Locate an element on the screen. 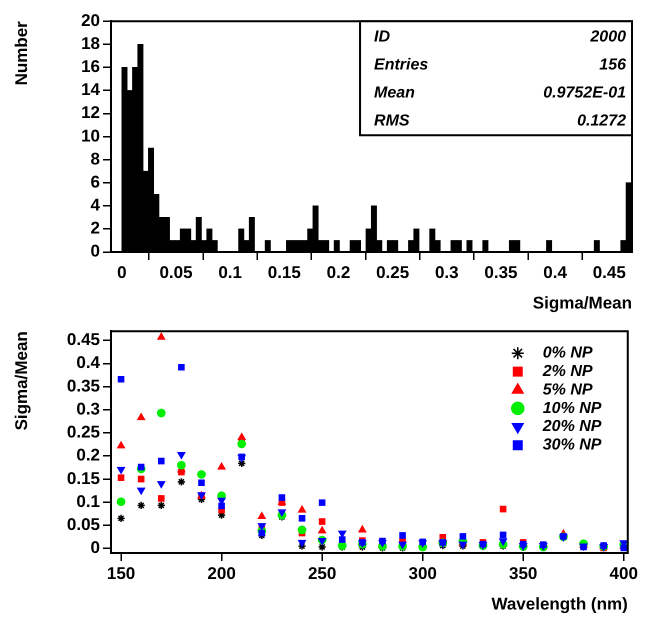 This screenshot has height=619, width=649. x-tick-label: 0.4 is located at coordinates (555, 272).